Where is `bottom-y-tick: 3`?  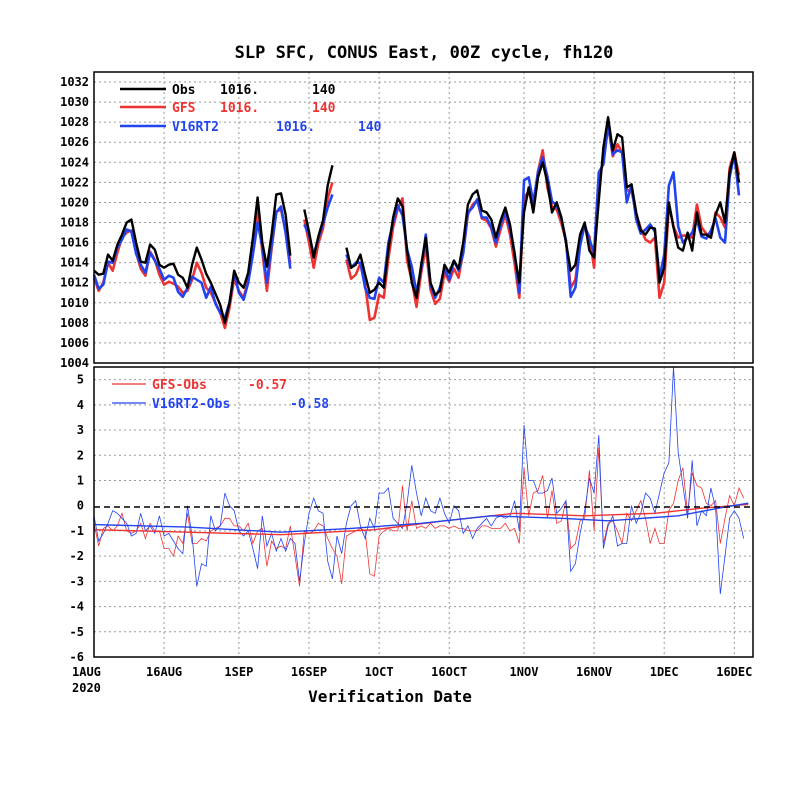 bottom-y-tick: 3 is located at coordinates (80, 430).